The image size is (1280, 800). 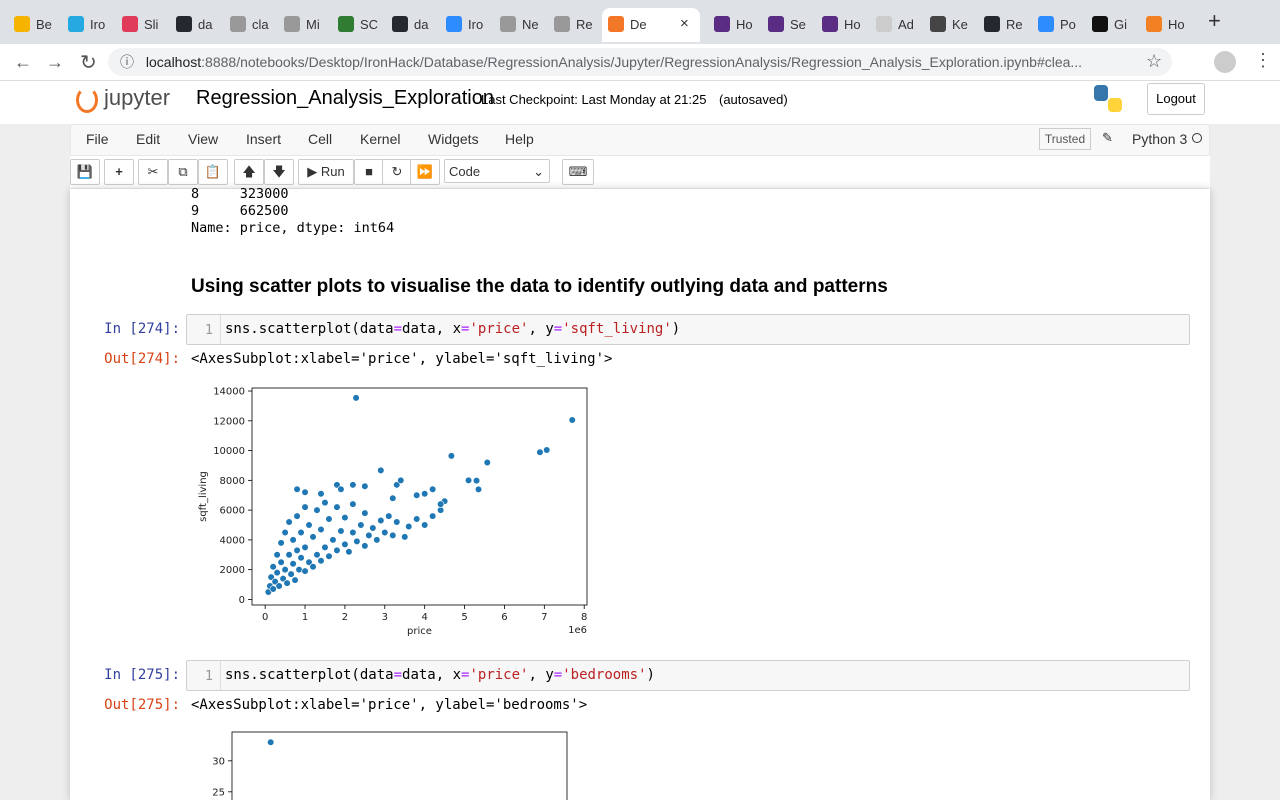 I want to click on run-label: Run, so click(x=332, y=171).